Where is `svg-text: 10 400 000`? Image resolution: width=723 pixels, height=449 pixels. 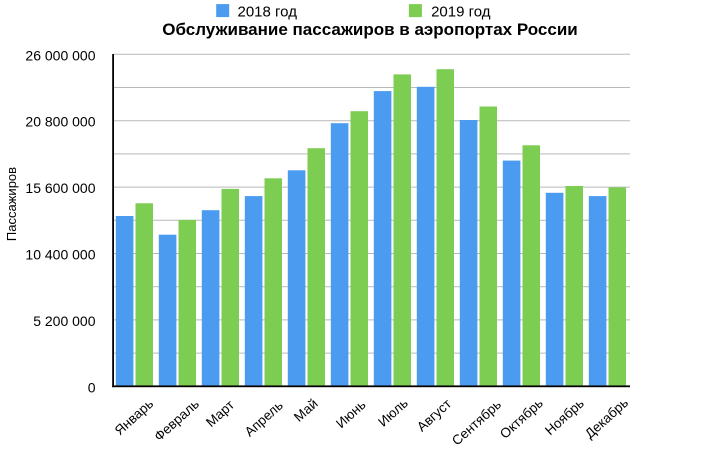 svg-text: 10 400 000 is located at coordinates (60, 255).